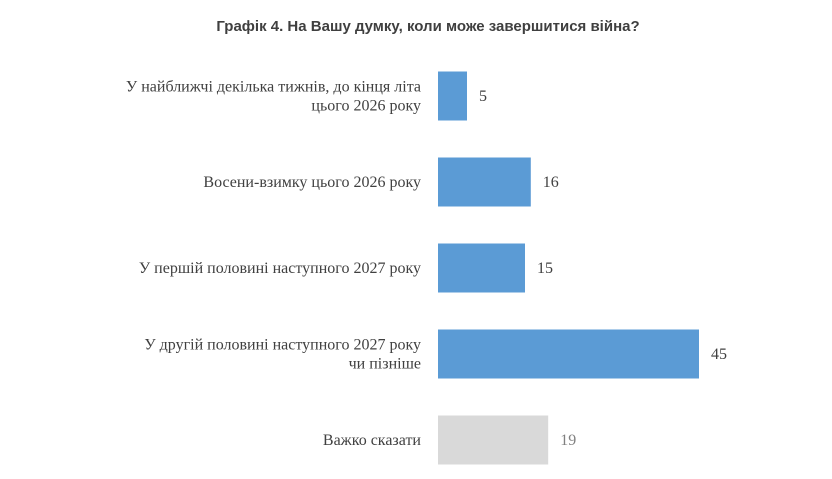  Describe the element at coordinates (568, 440) in the screenshot. I see `data-label-4: 19` at that location.